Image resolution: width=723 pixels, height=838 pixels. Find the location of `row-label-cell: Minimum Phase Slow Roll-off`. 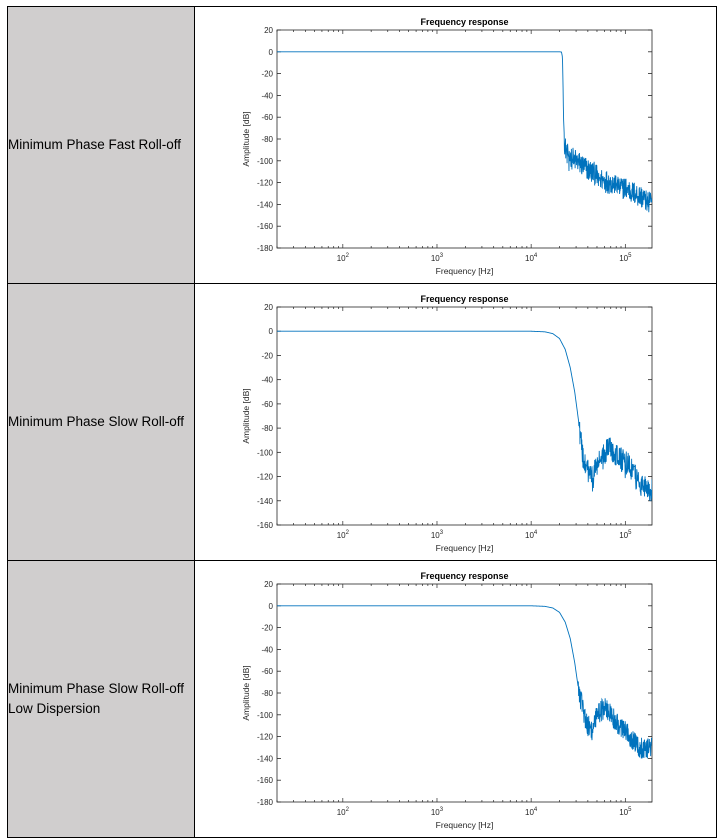

row-label-cell: Minimum Phase Slow Roll-off is located at coordinates (101, 422).